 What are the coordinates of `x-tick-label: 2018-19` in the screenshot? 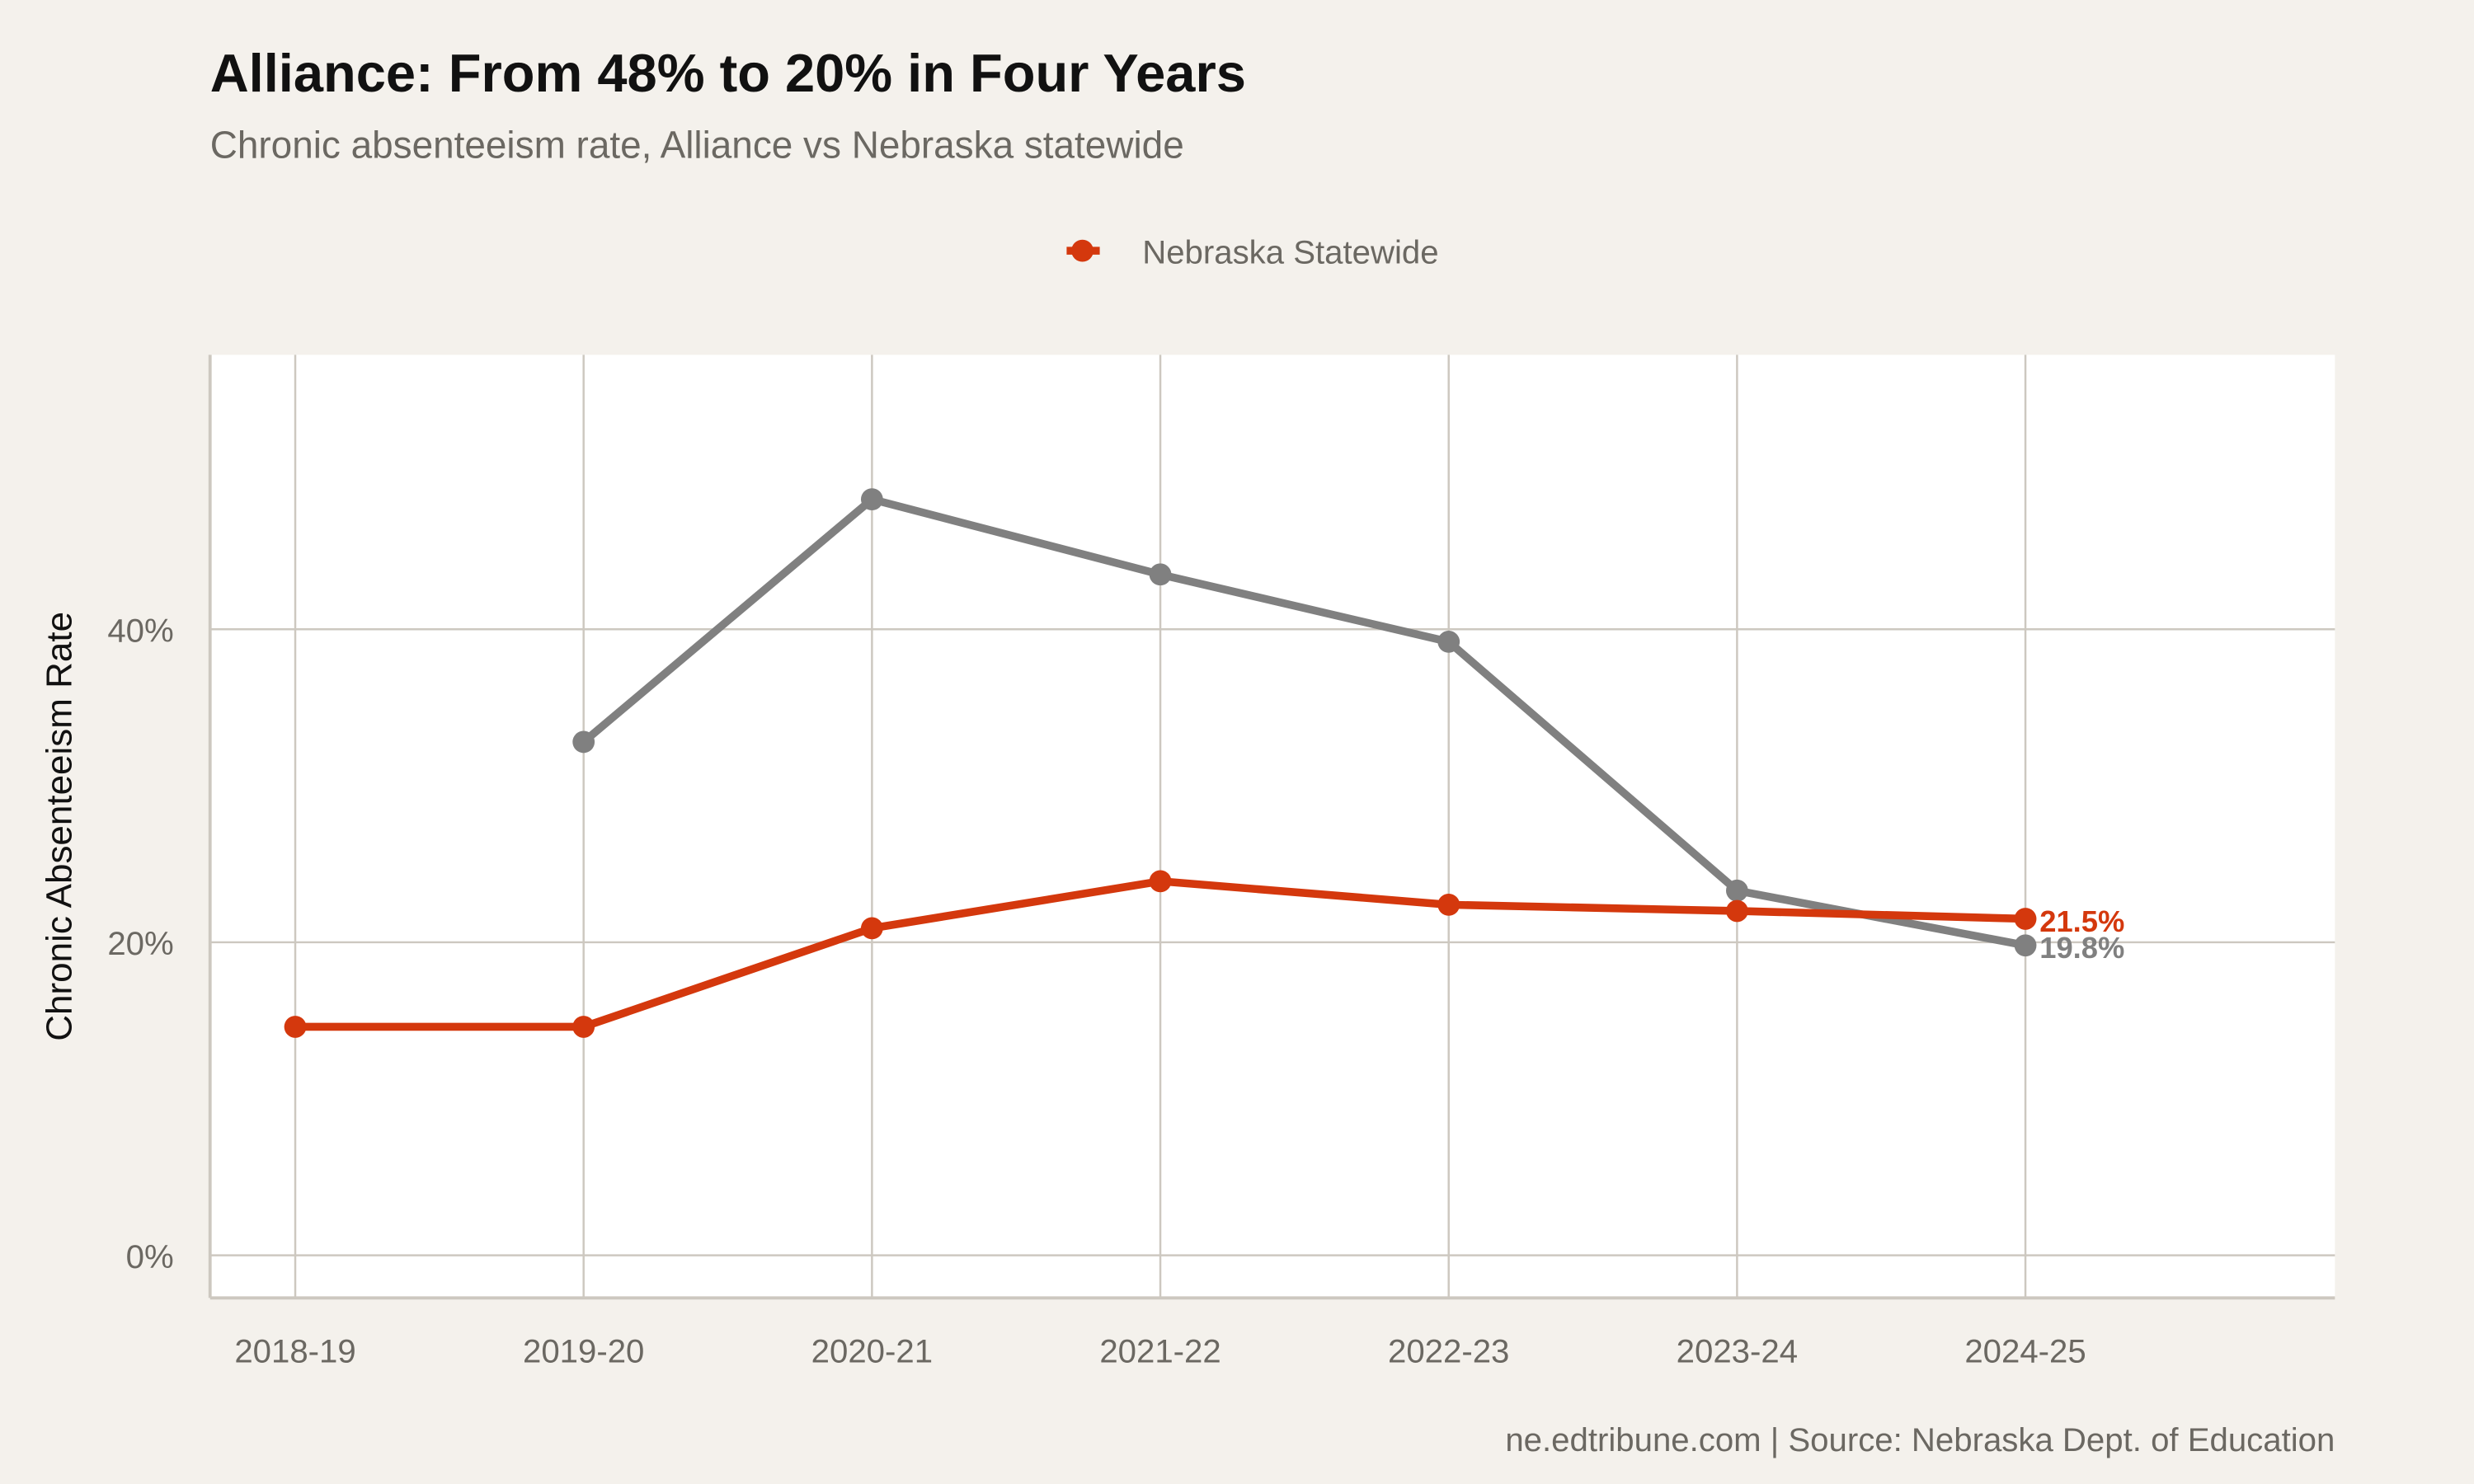 It's located at (294, 1351).